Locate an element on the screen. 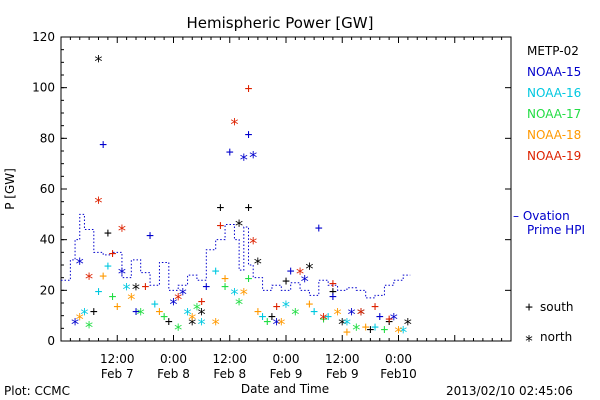 This screenshot has height=400, width=600. y-tick-label: 20 is located at coordinates (47, 290).